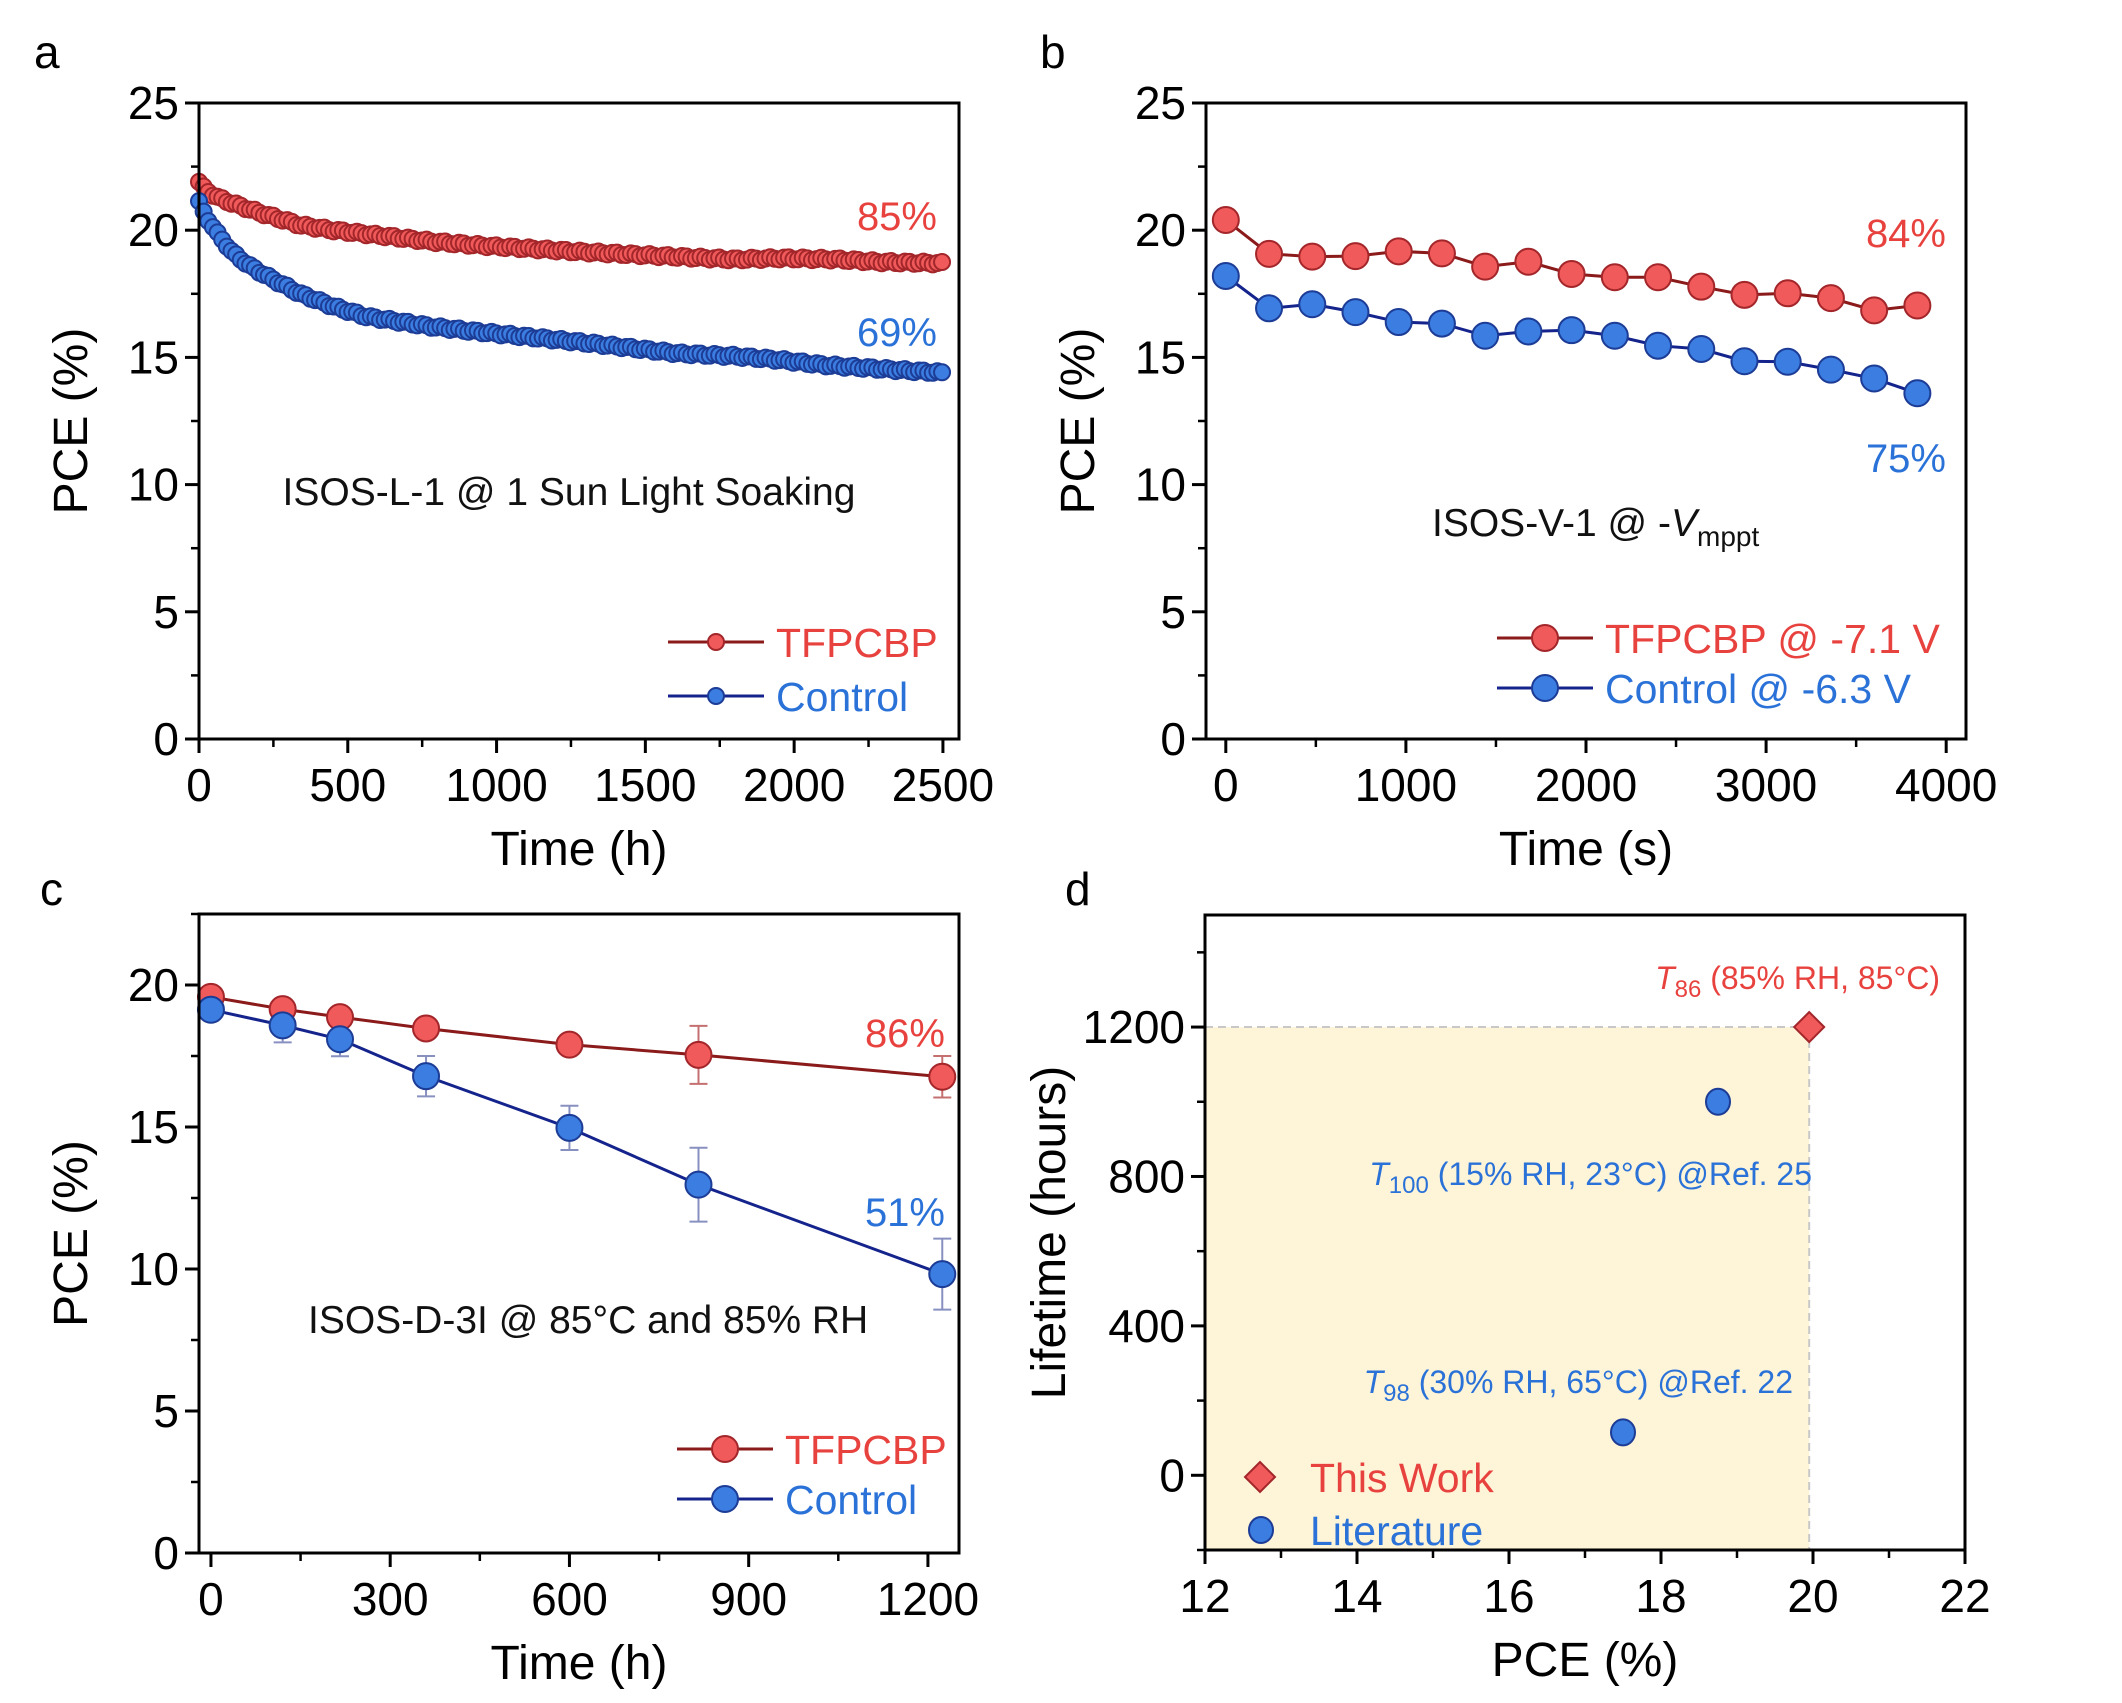 The image size is (2122, 1703). What do you see at coordinates (1507, 1288) in the screenshot?
I see `shaded-region` at bounding box center [1507, 1288].